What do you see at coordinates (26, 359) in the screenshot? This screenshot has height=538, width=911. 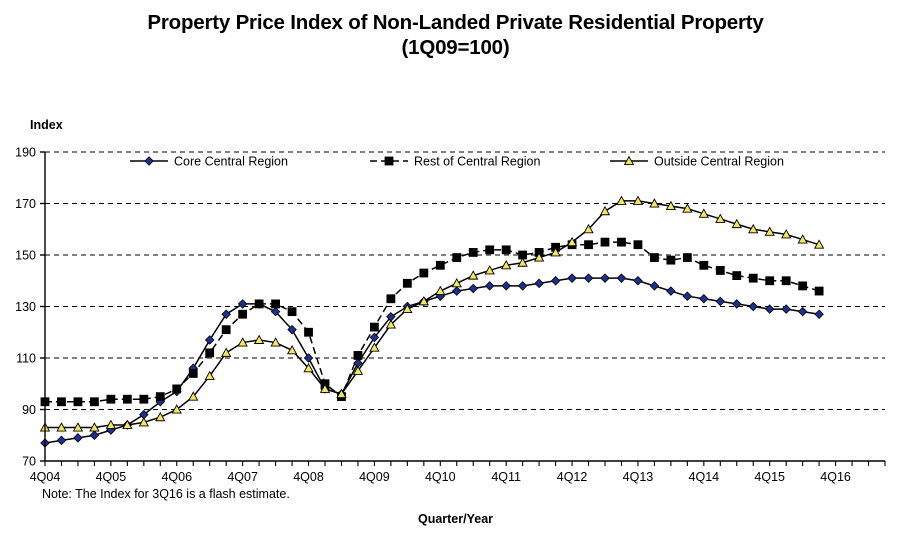 I see `svg-text: 110` at bounding box center [26, 359].